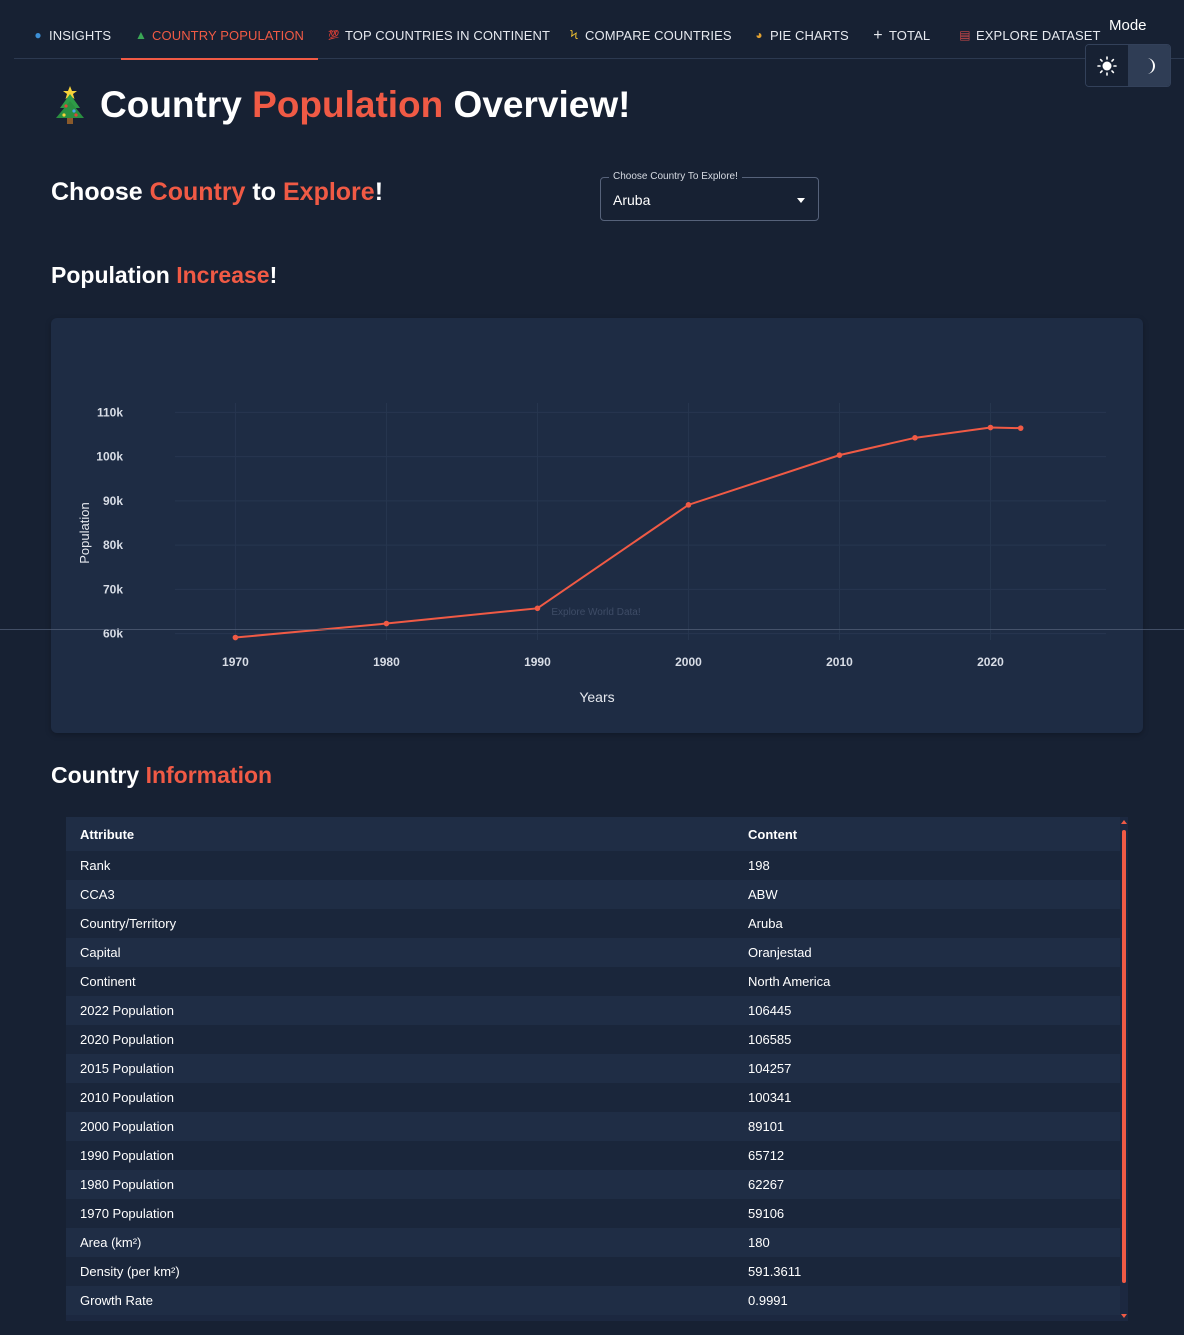  I want to click on column-header-attribute: Attribute, so click(400, 834).